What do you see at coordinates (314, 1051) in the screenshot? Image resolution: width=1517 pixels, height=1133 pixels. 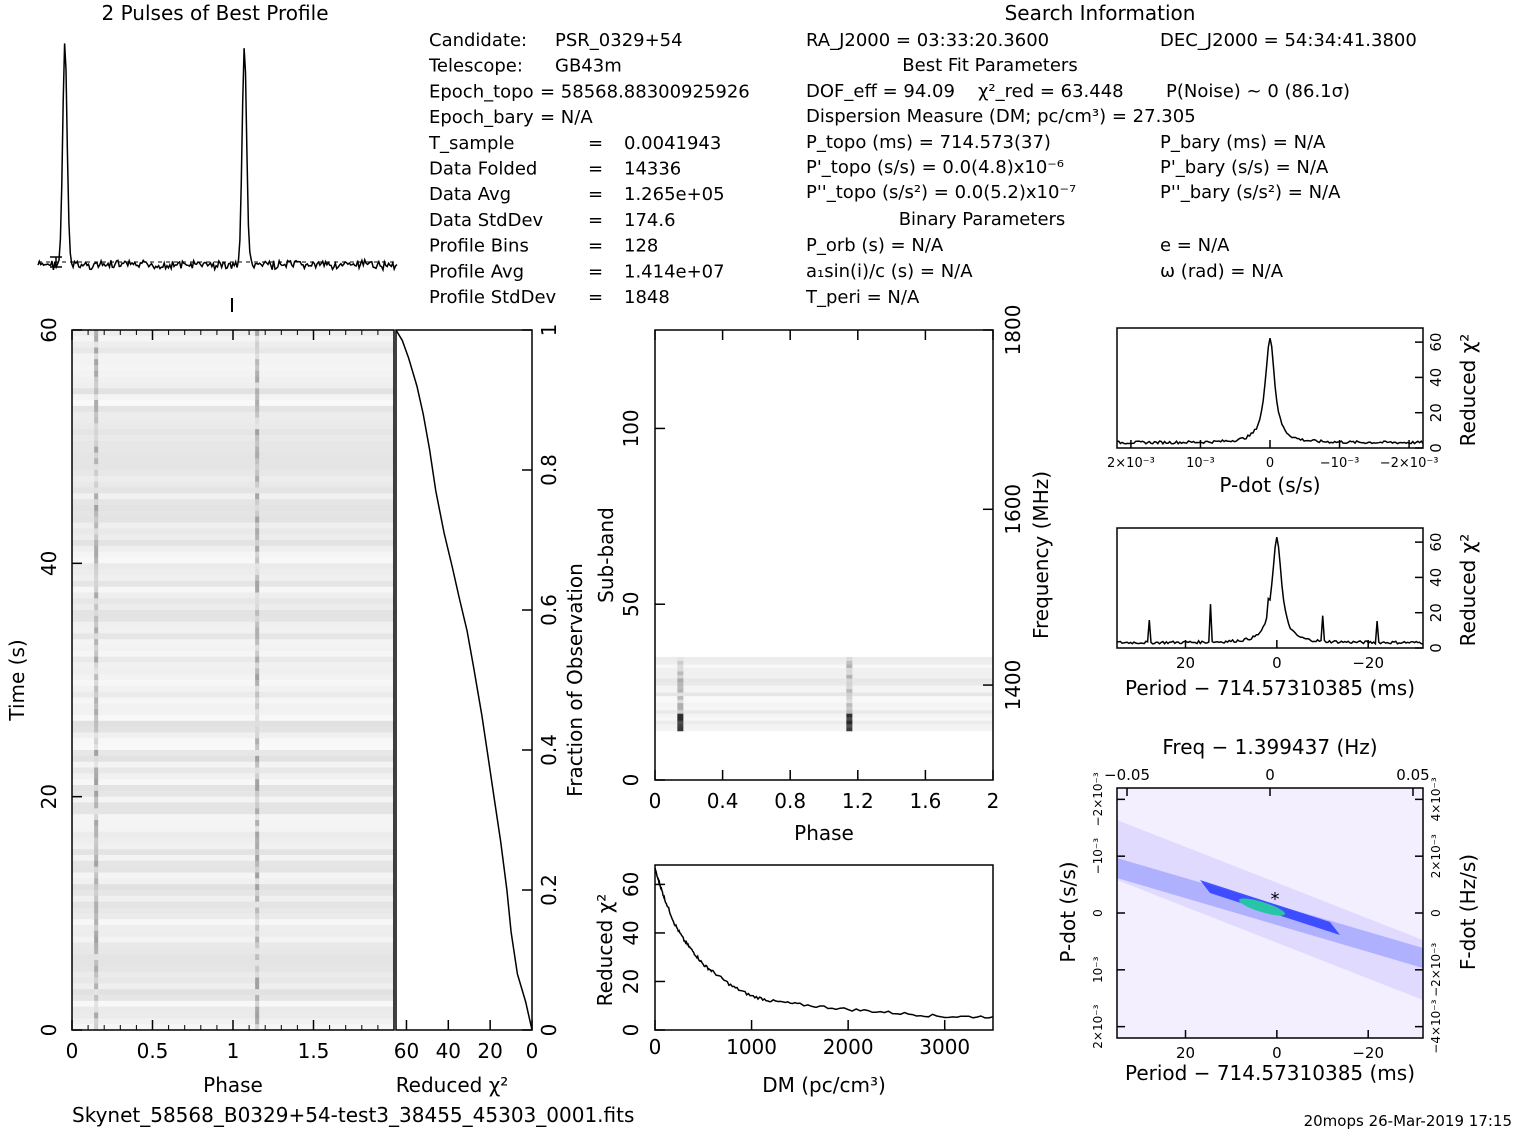 I see `x-tick-label: 1.5` at bounding box center [314, 1051].